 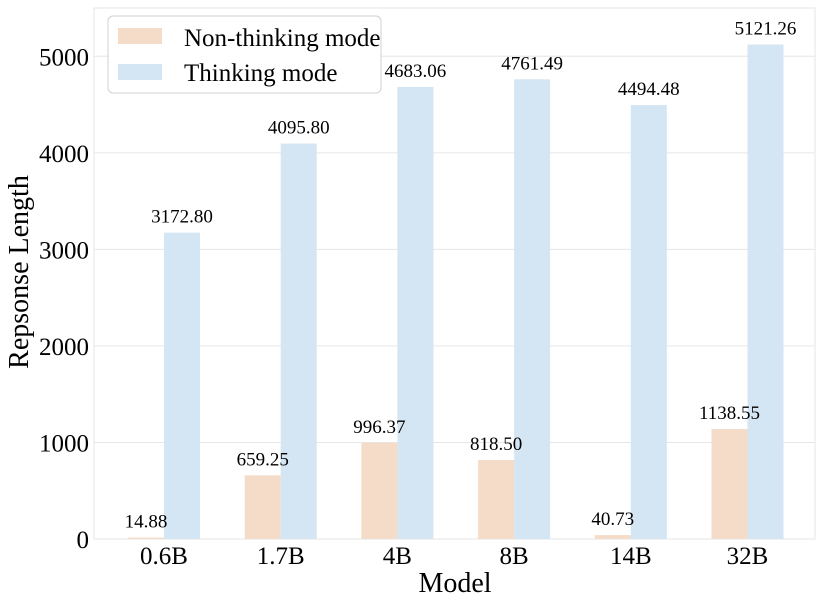 What do you see at coordinates (64, 250) in the screenshot?
I see `y-tick-label: 3000` at bounding box center [64, 250].